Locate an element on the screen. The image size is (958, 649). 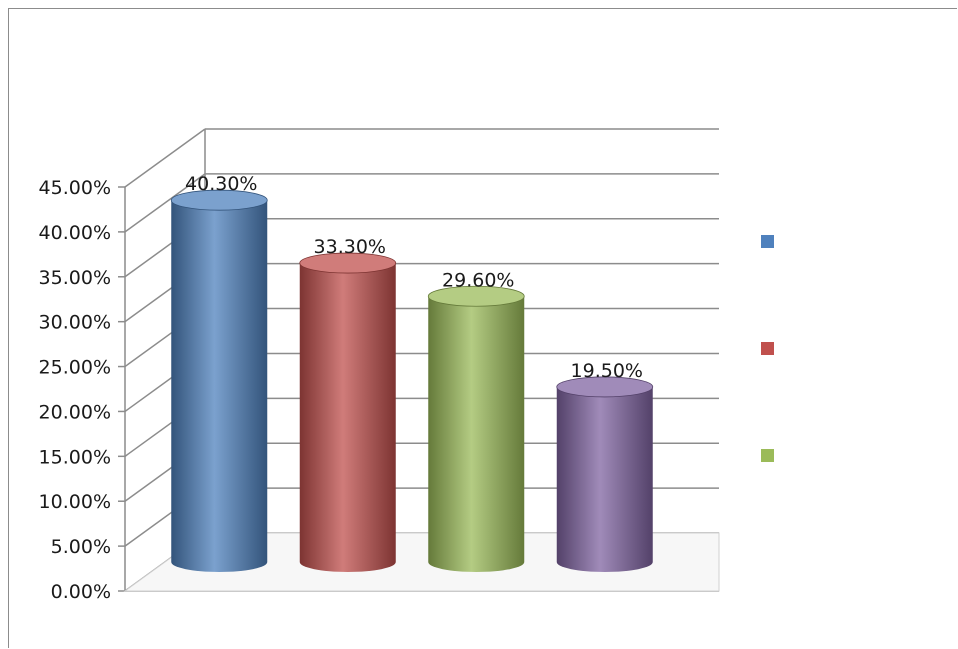
y-tick-label: 35.00% is located at coordinates (75, 278).